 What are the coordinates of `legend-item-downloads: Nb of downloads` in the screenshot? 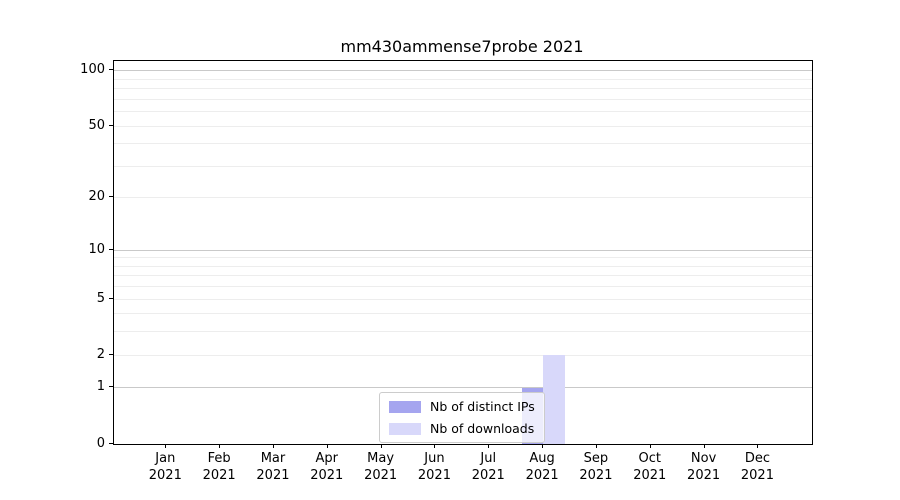 It's located at (462, 428).